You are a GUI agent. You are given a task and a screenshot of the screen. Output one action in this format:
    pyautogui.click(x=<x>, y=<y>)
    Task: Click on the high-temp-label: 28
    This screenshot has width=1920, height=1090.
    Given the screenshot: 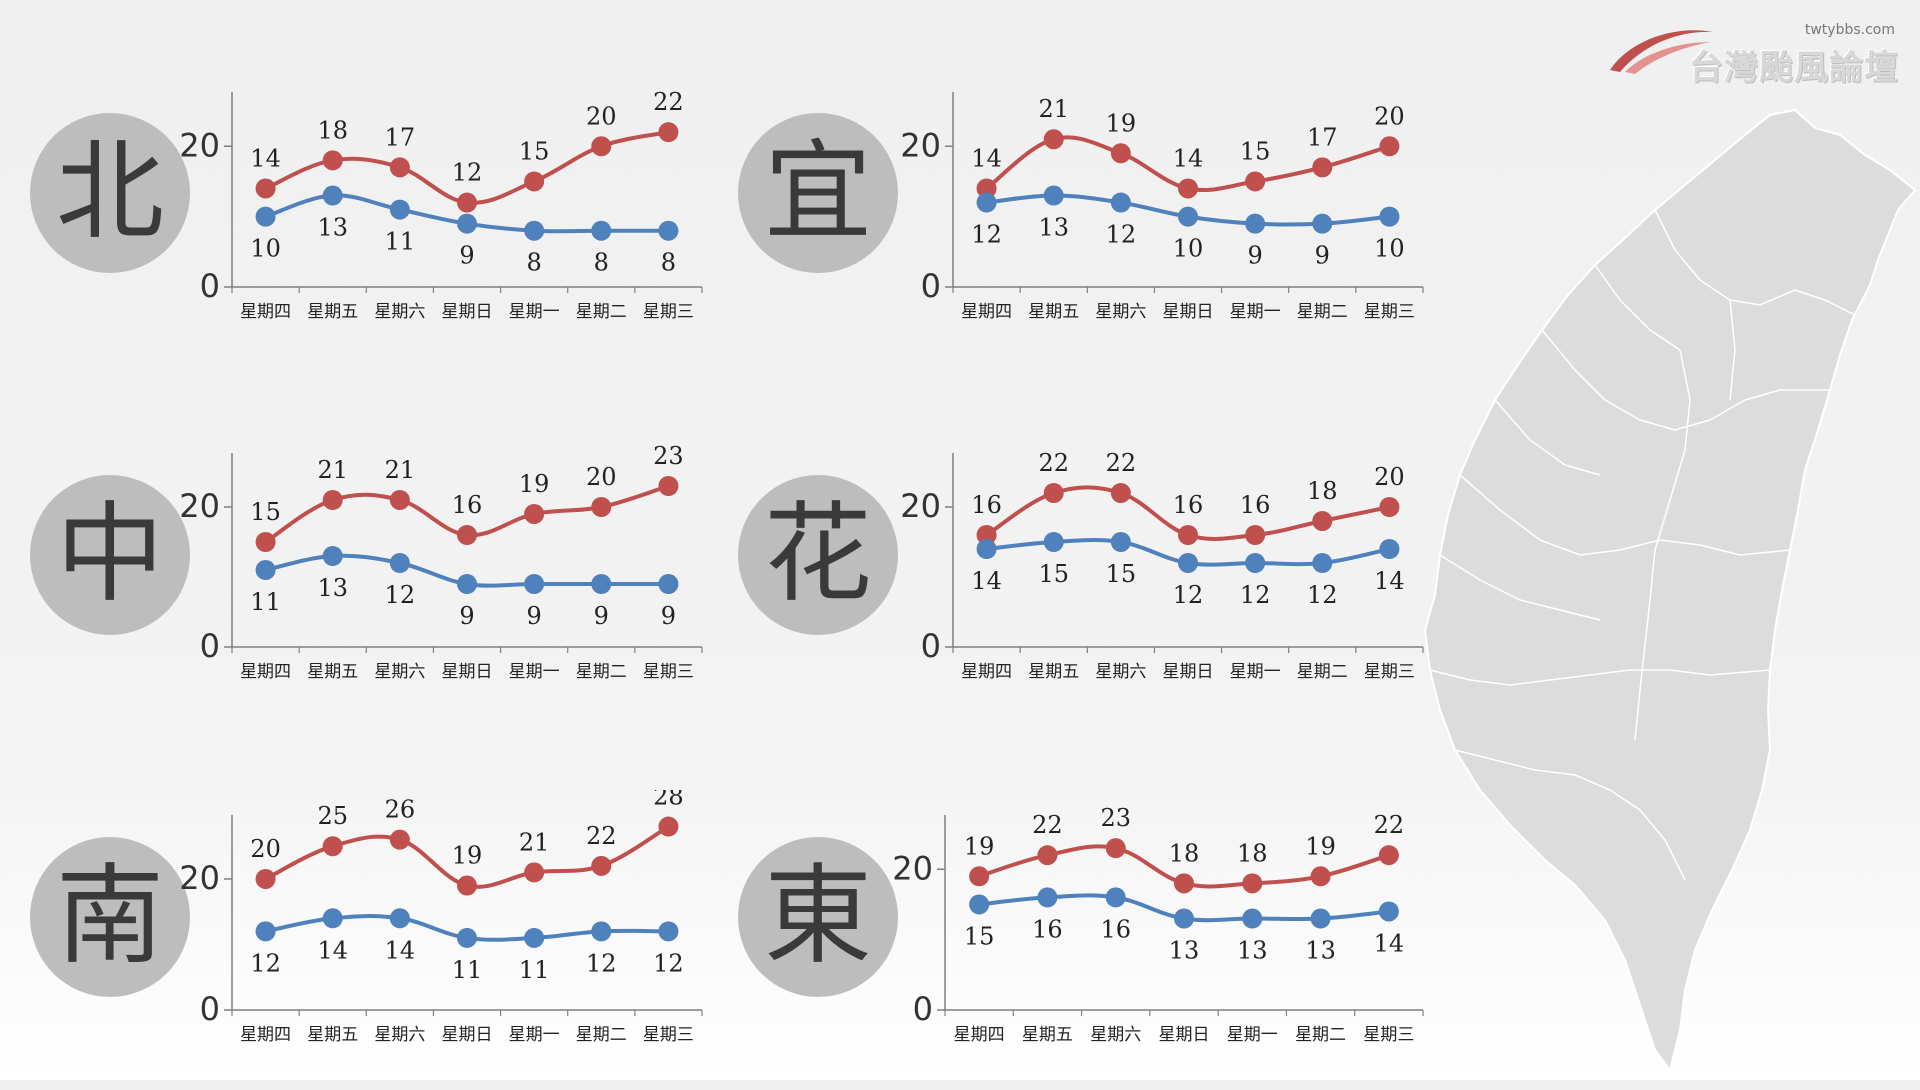 What is the action you would take?
    pyautogui.click(x=668, y=800)
    